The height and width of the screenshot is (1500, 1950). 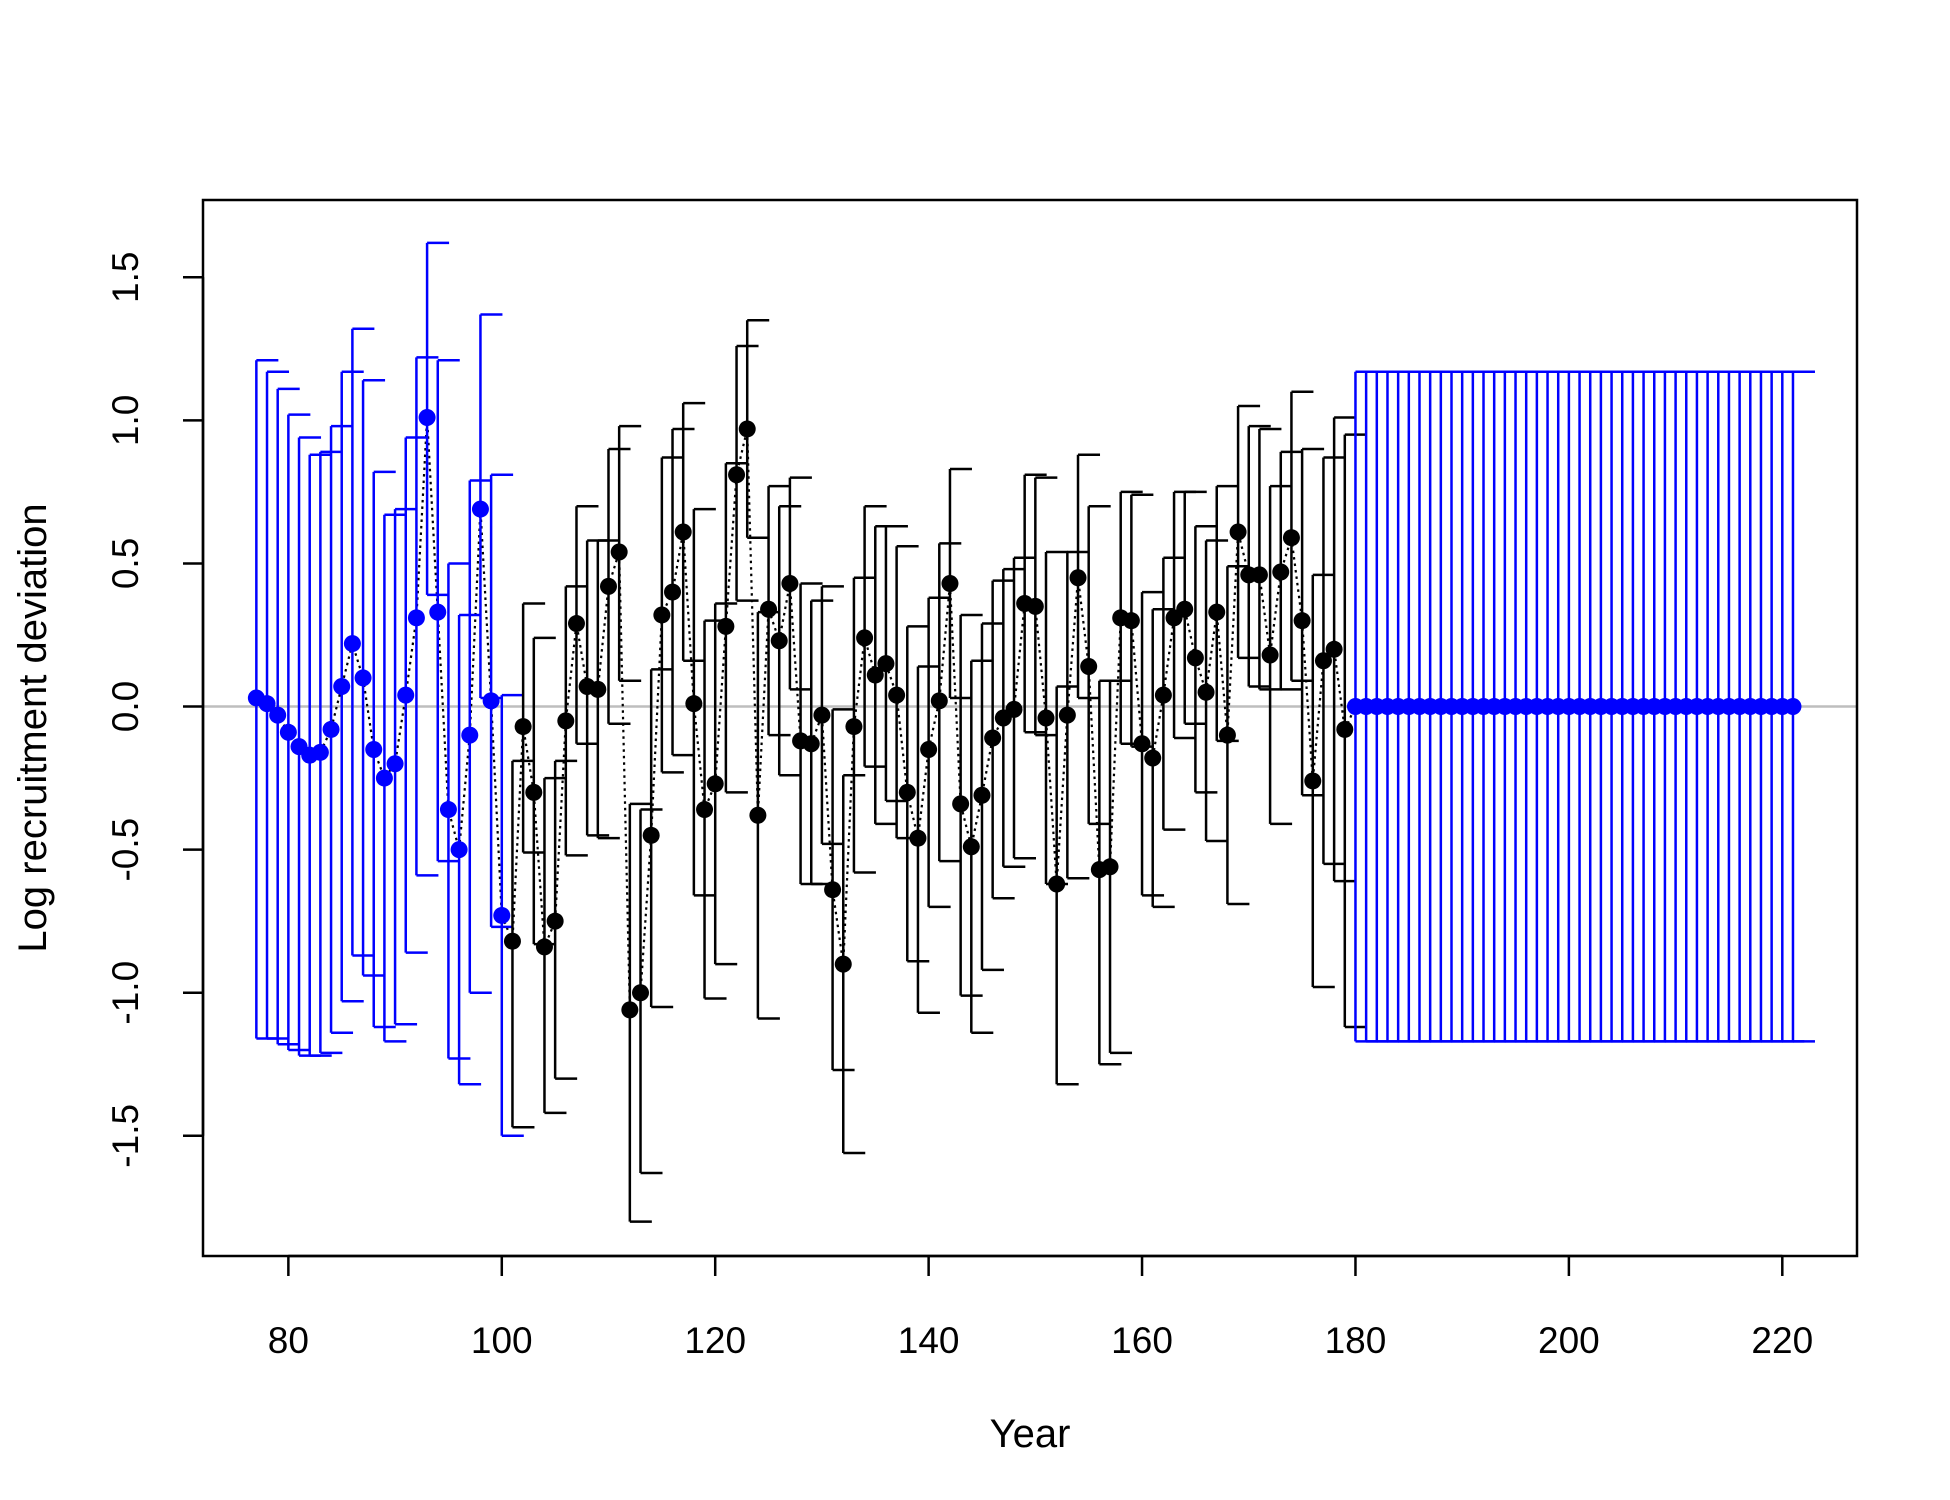 What do you see at coordinates (1356, 1340) in the screenshot?
I see `x-tick-label: 180` at bounding box center [1356, 1340].